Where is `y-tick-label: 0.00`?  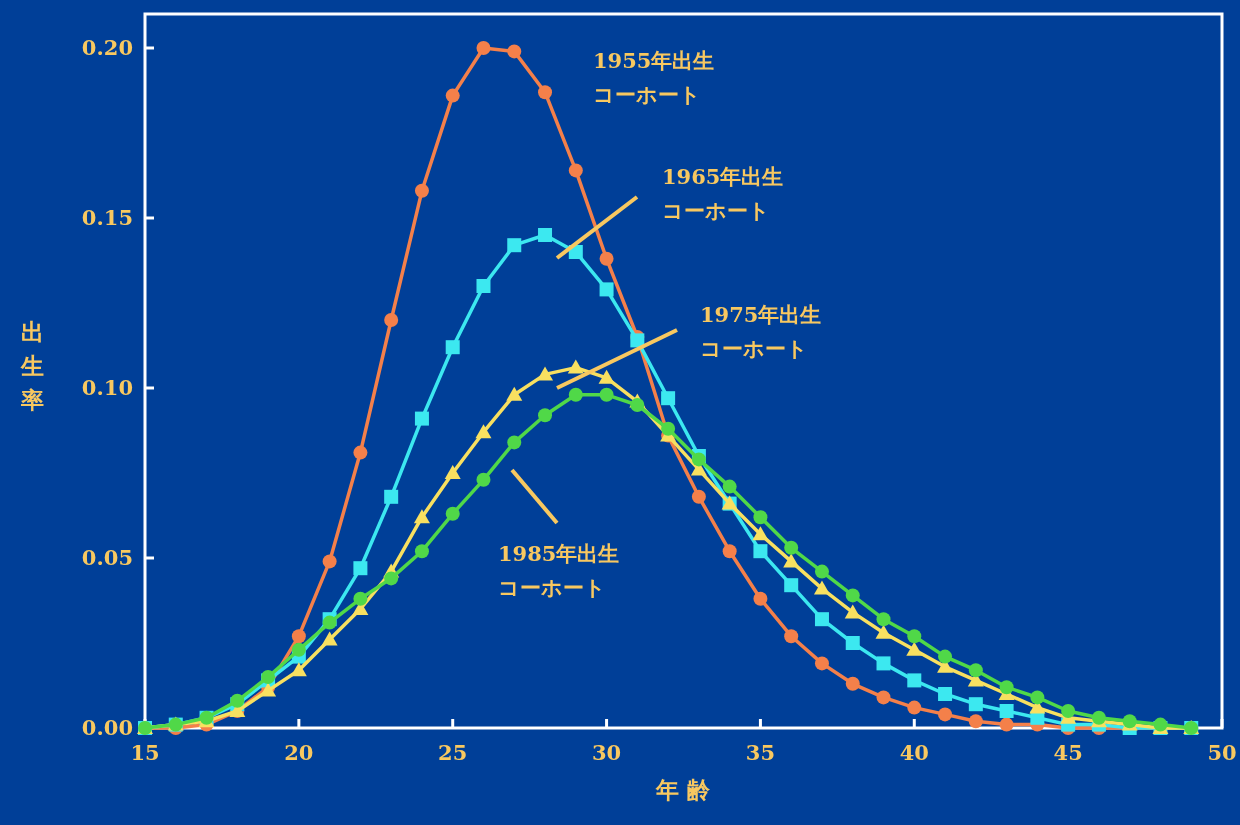 y-tick-label: 0.00 is located at coordinates (107, 727).